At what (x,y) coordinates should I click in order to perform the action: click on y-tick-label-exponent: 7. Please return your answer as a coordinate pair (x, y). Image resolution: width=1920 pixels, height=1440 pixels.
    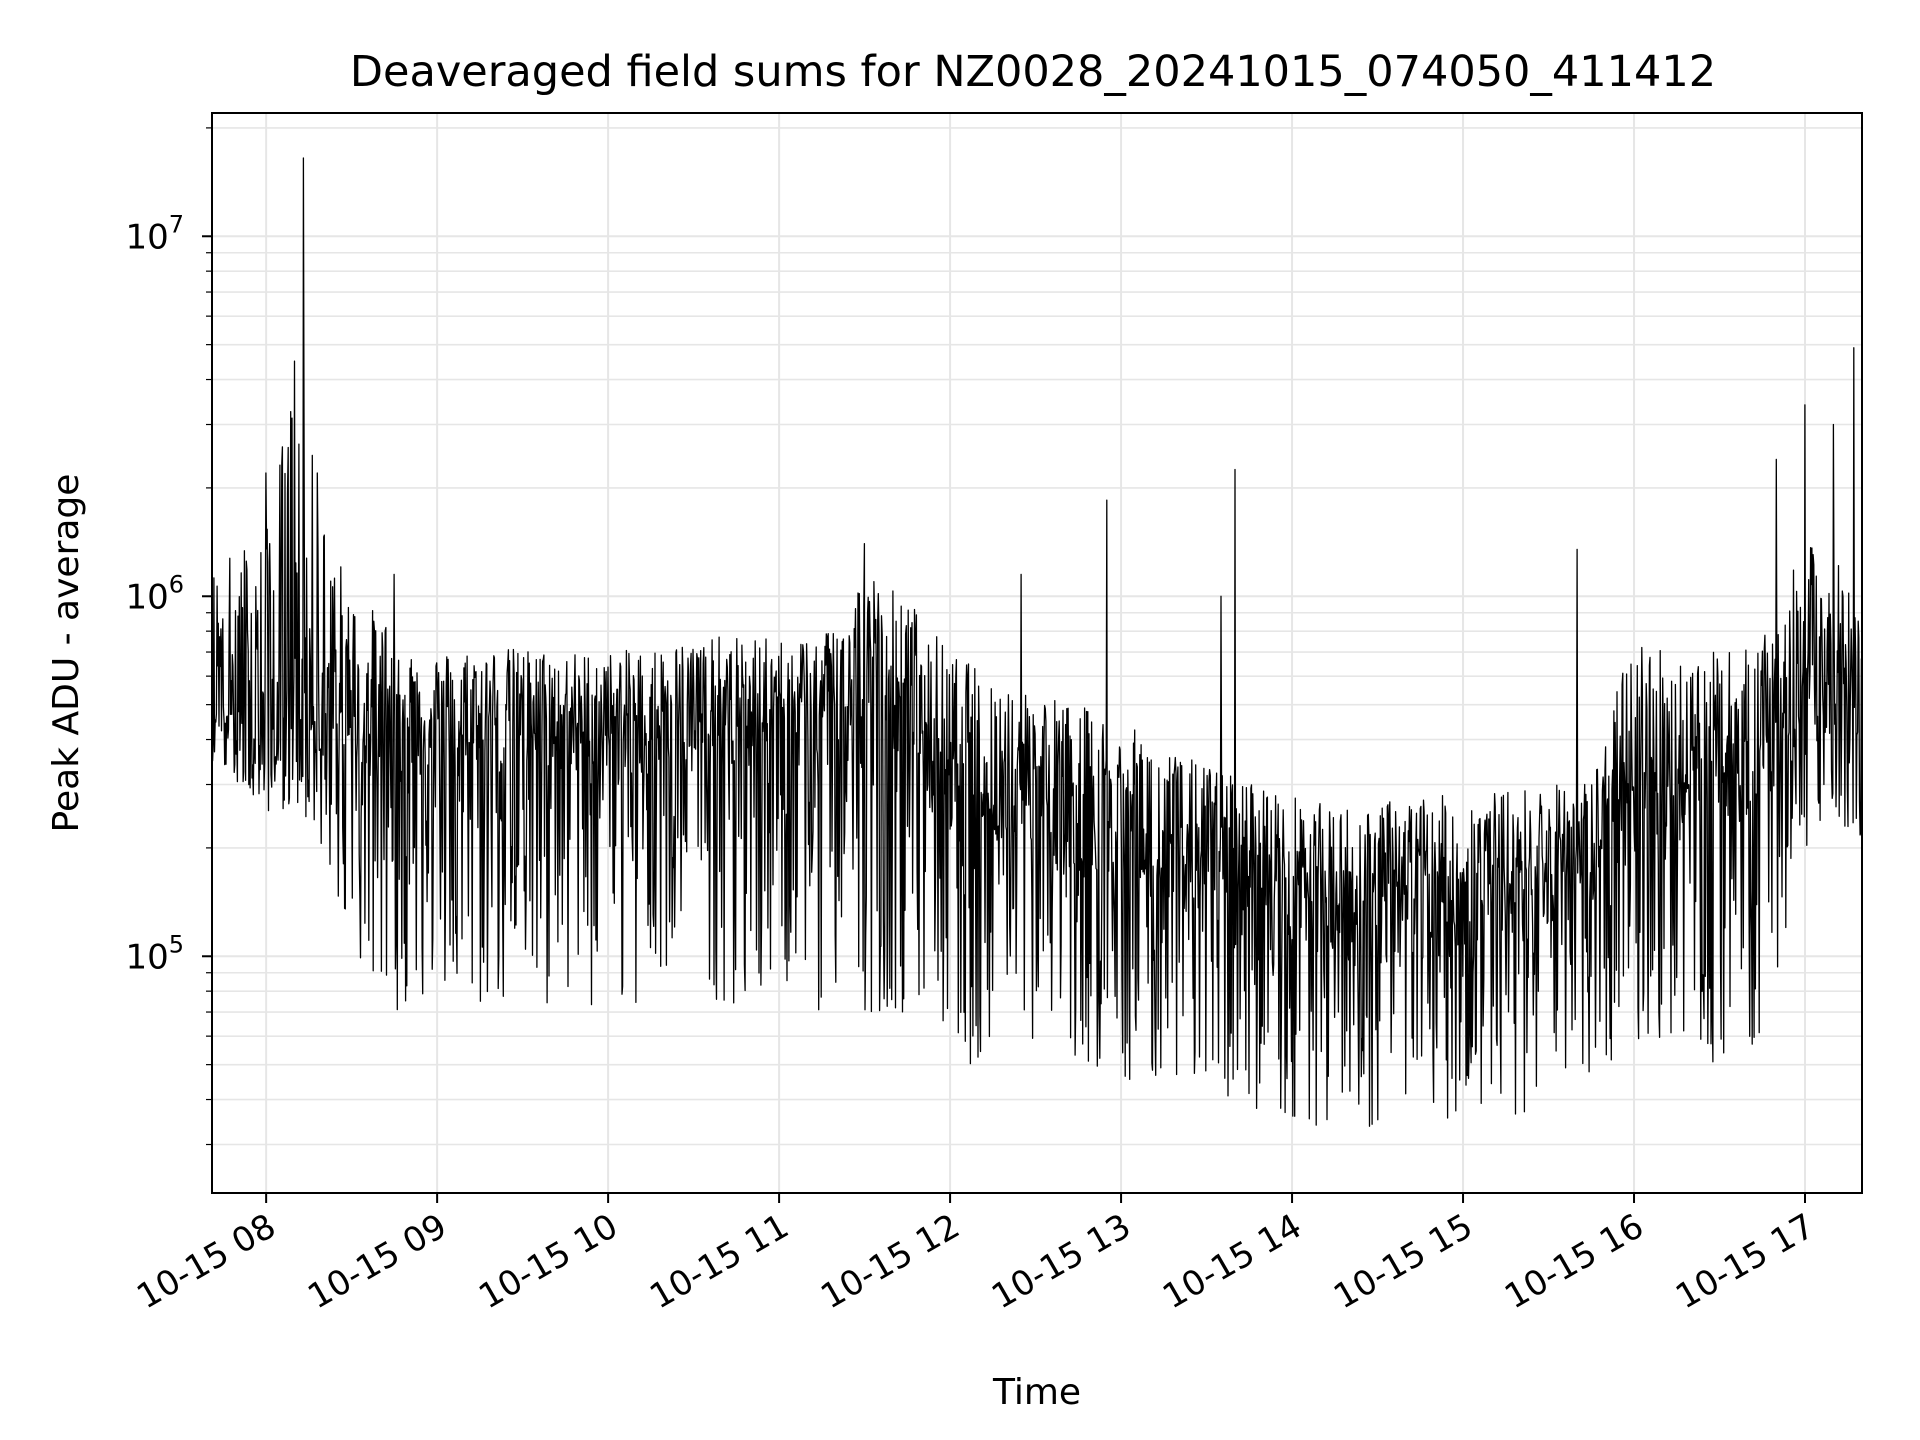
    Looking at the image, I should click on (176, 224).